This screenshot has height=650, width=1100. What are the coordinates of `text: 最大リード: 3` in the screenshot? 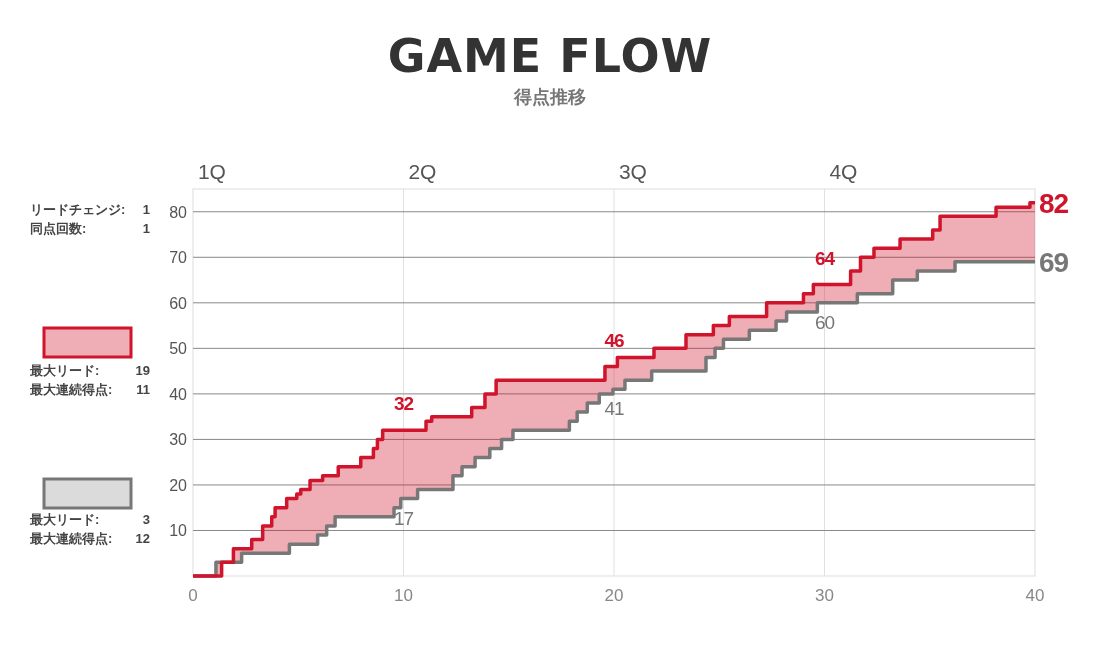 It's located at (90, 519).